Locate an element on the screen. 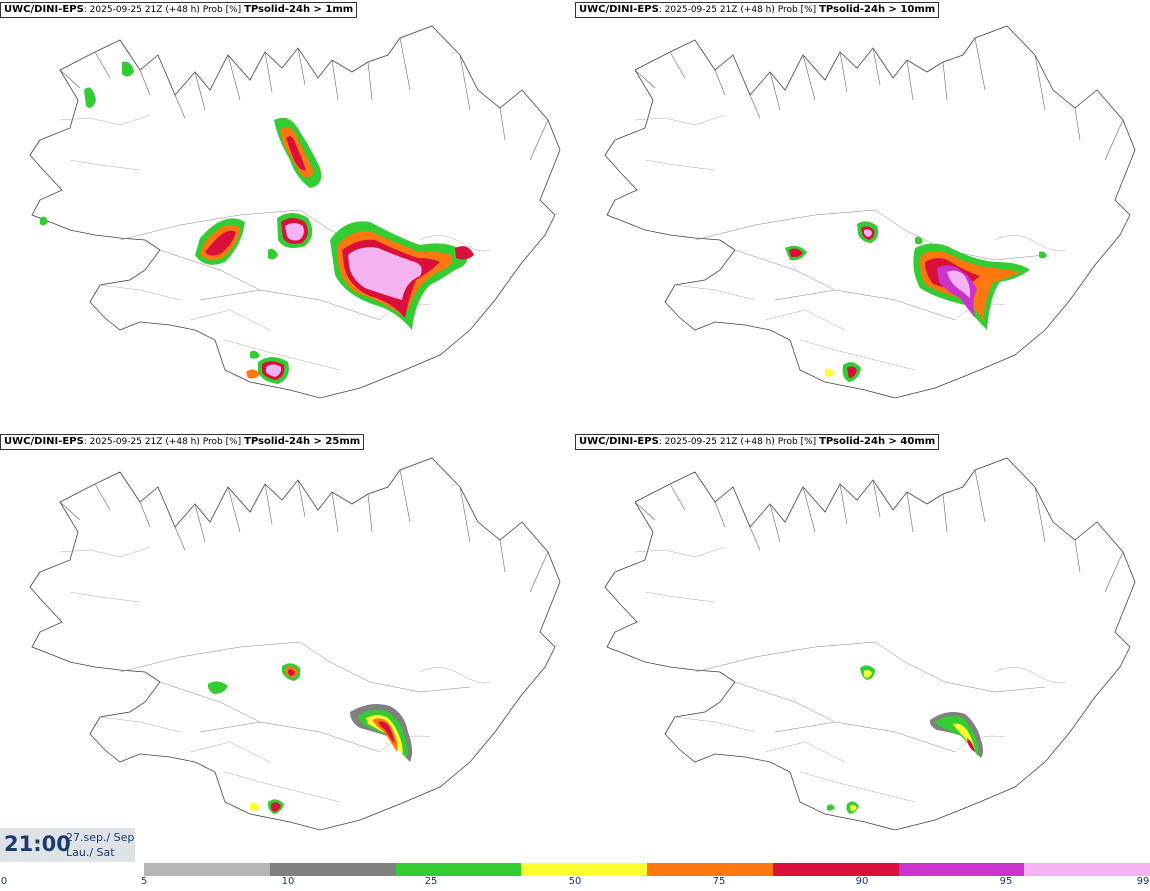 This screenshot has height=891, width=1150. variable-threshold: TPsolid-24h > 1mm is located at coordinates (299, 9).